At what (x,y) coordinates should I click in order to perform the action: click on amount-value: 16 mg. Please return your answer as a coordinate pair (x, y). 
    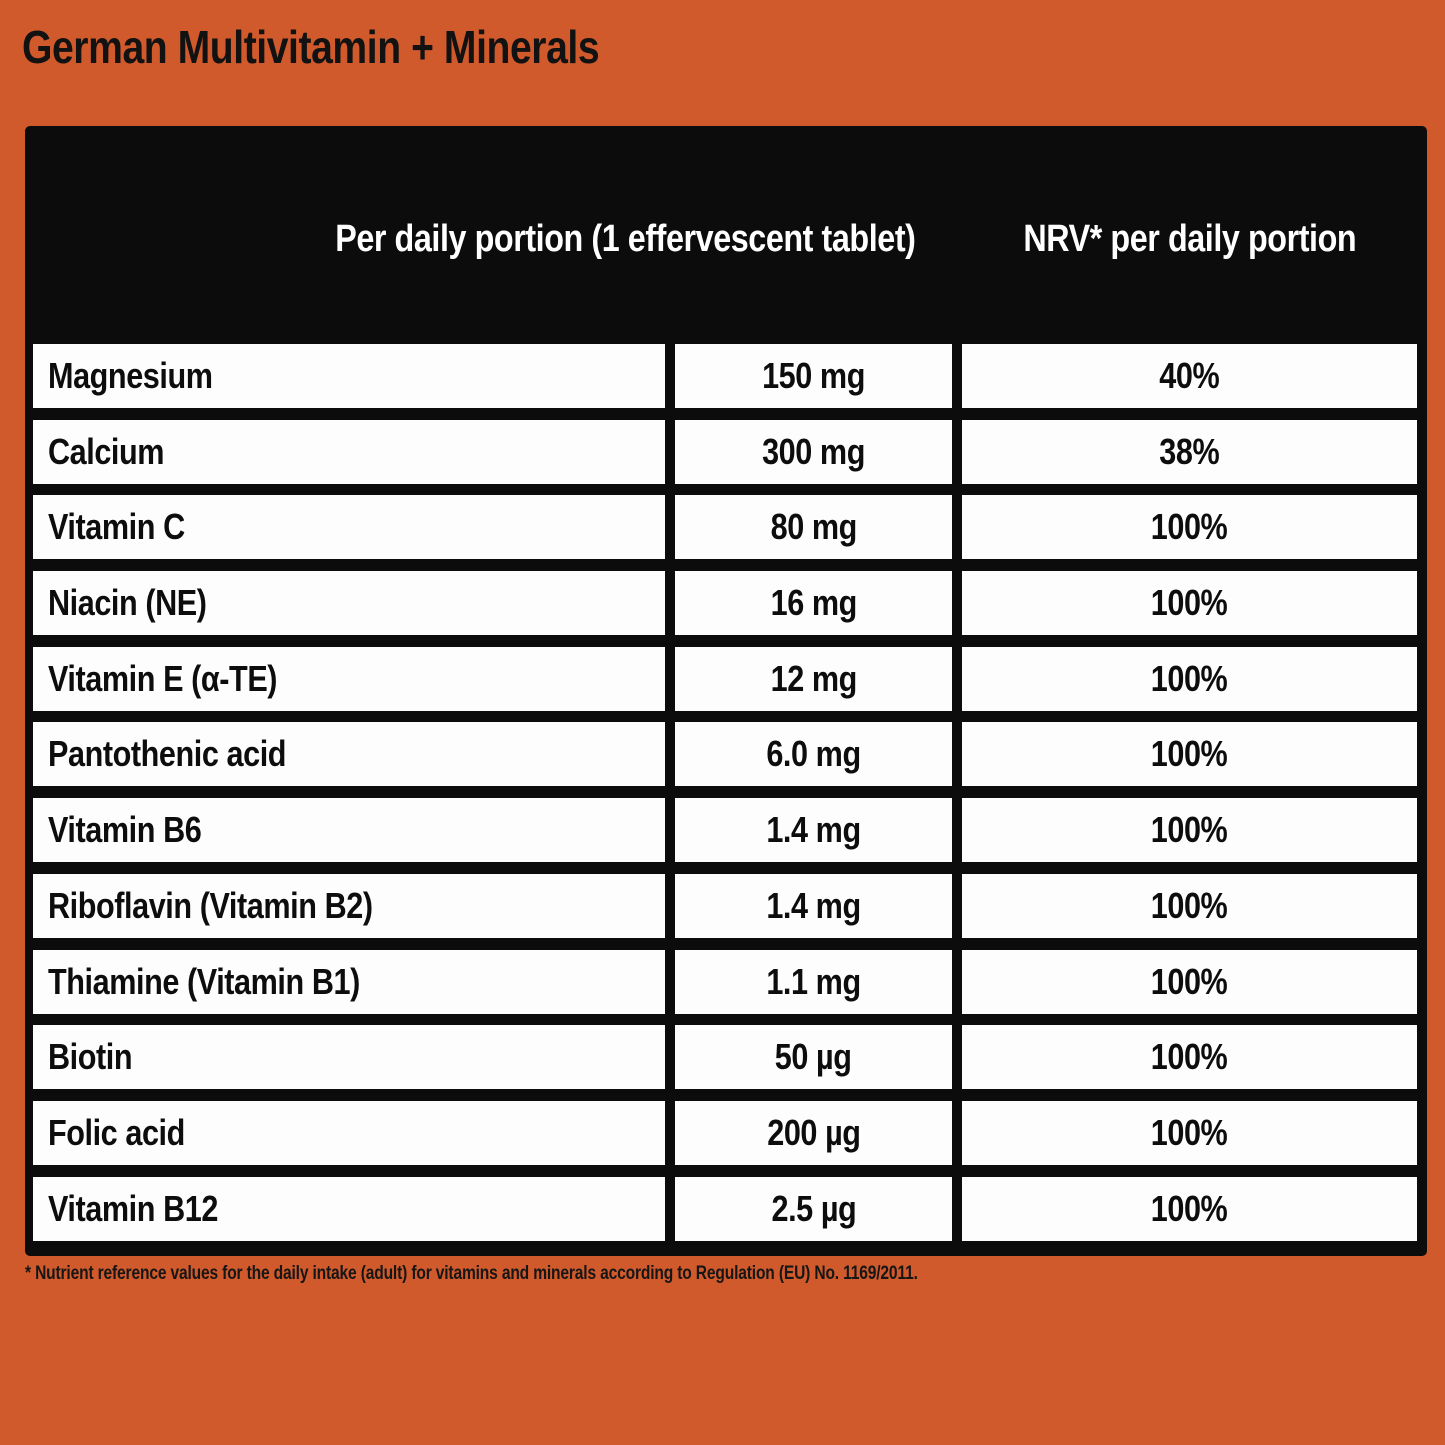
    Looking at the image, I should click on (813, 603).